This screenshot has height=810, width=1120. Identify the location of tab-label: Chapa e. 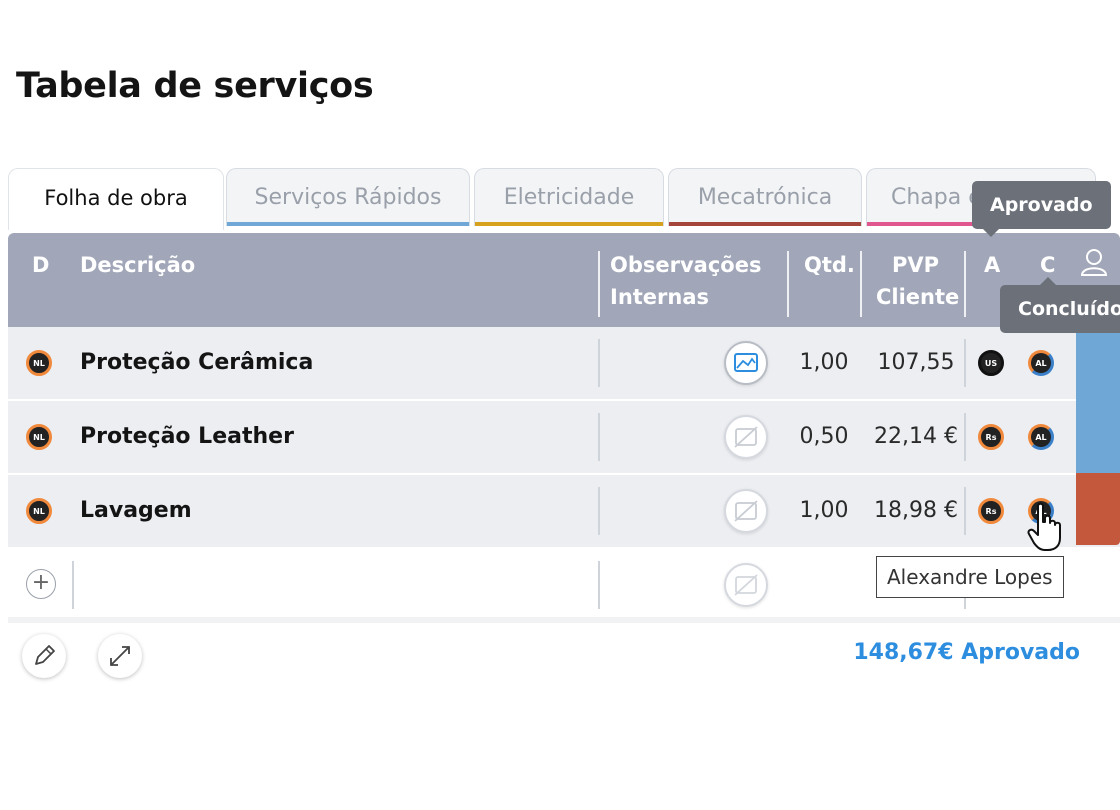
(936, 197).